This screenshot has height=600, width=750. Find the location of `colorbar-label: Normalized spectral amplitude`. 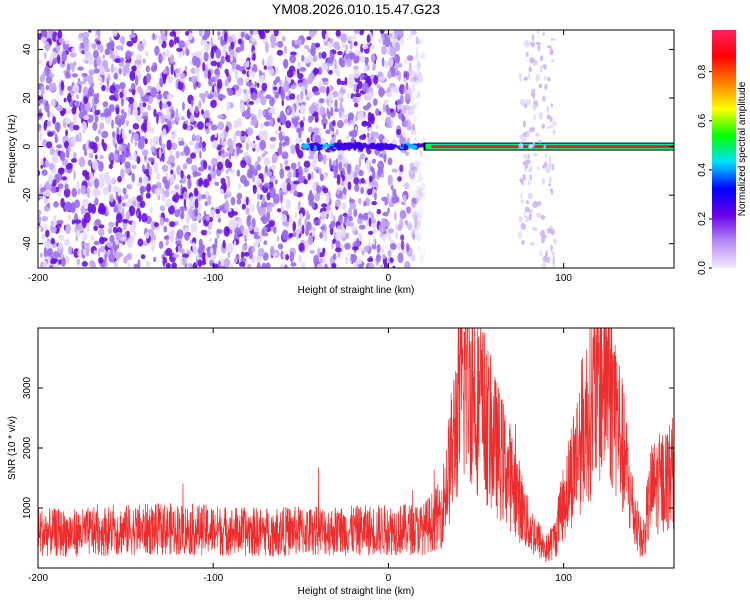

colorbar-label: Normalized spectral amplitude is located at coordinates (742, 148).